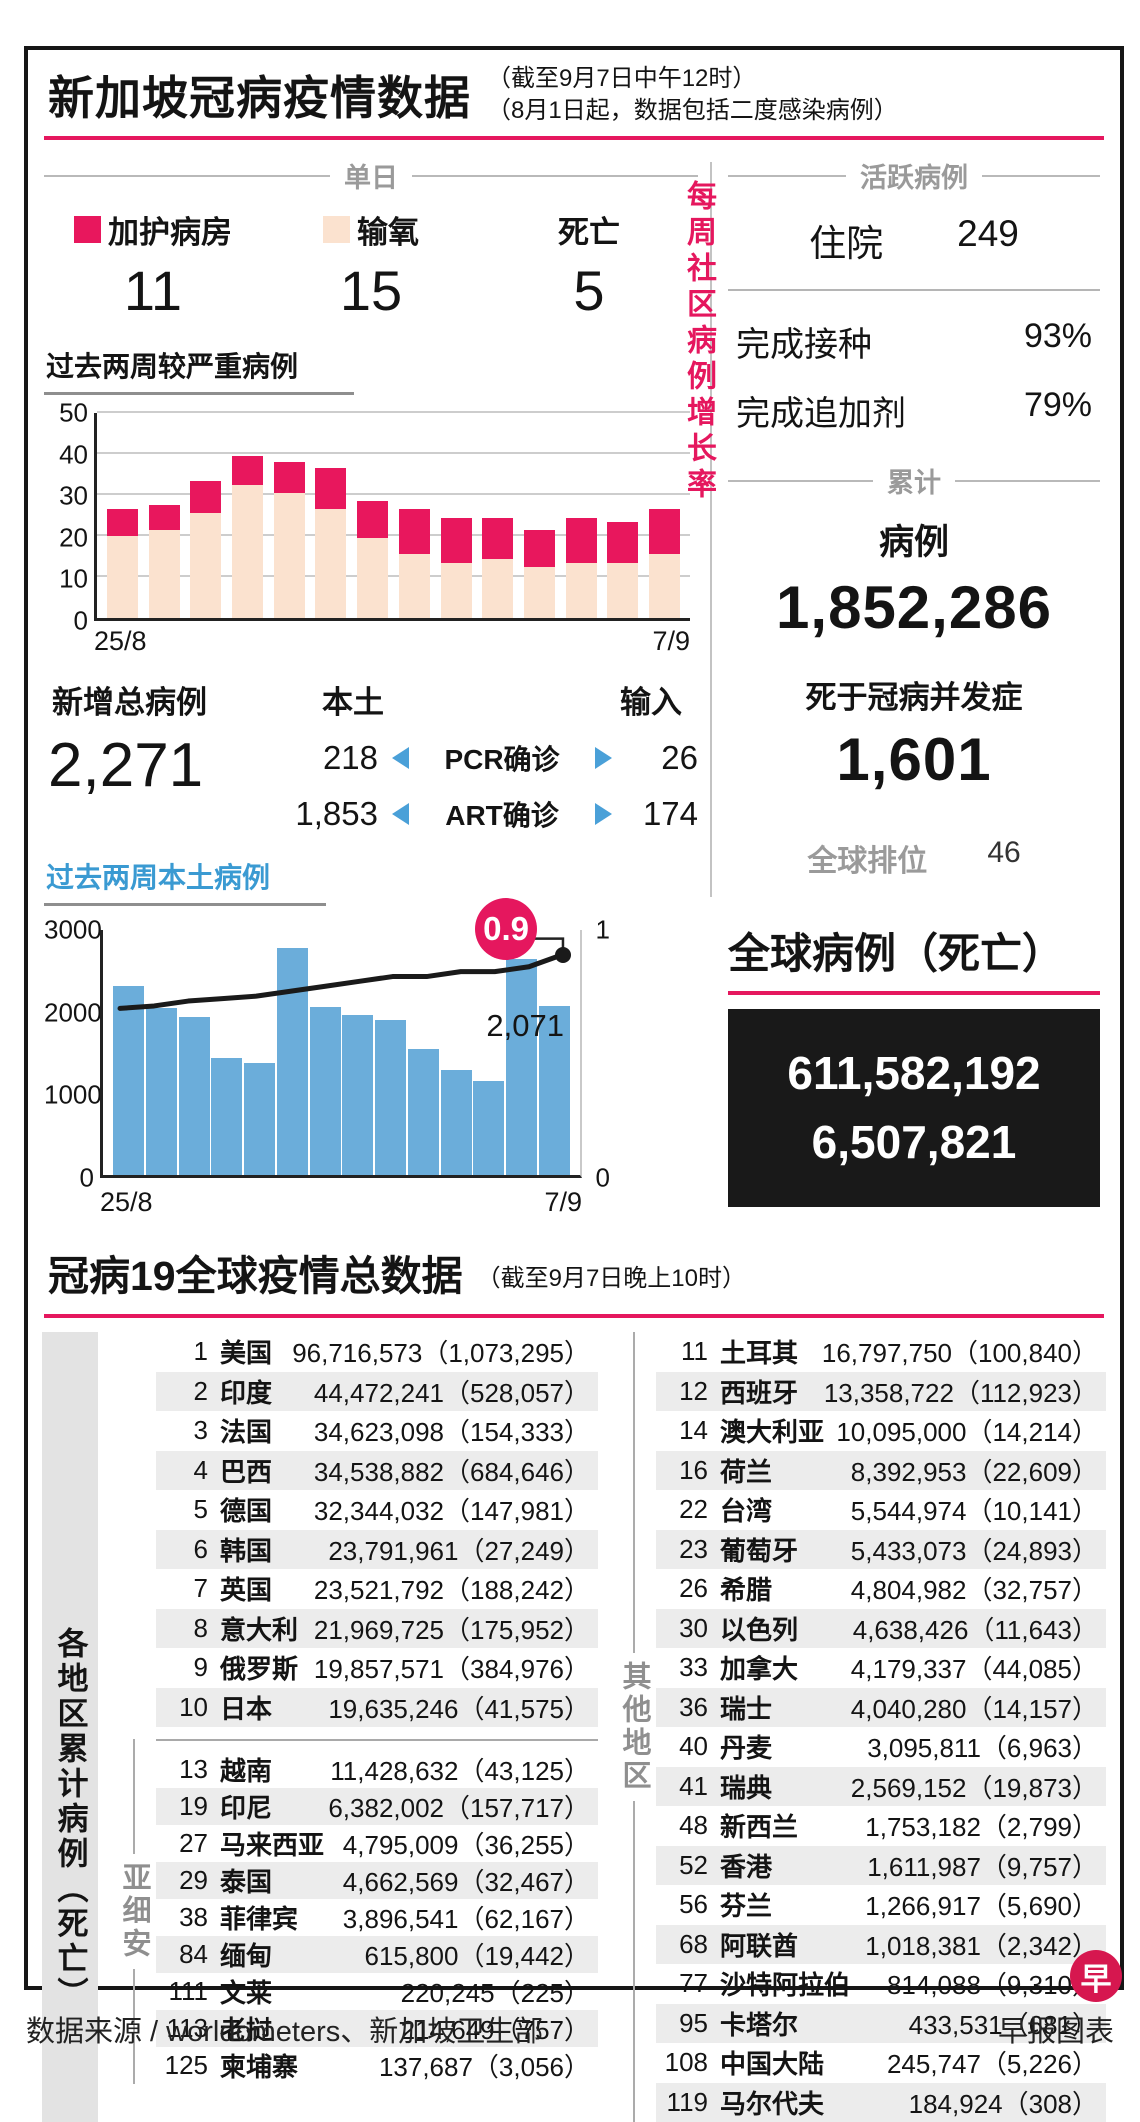  Describe the element at coordinates (392, 517) in the screenshot. I see `severe-chart-plot` at that location.